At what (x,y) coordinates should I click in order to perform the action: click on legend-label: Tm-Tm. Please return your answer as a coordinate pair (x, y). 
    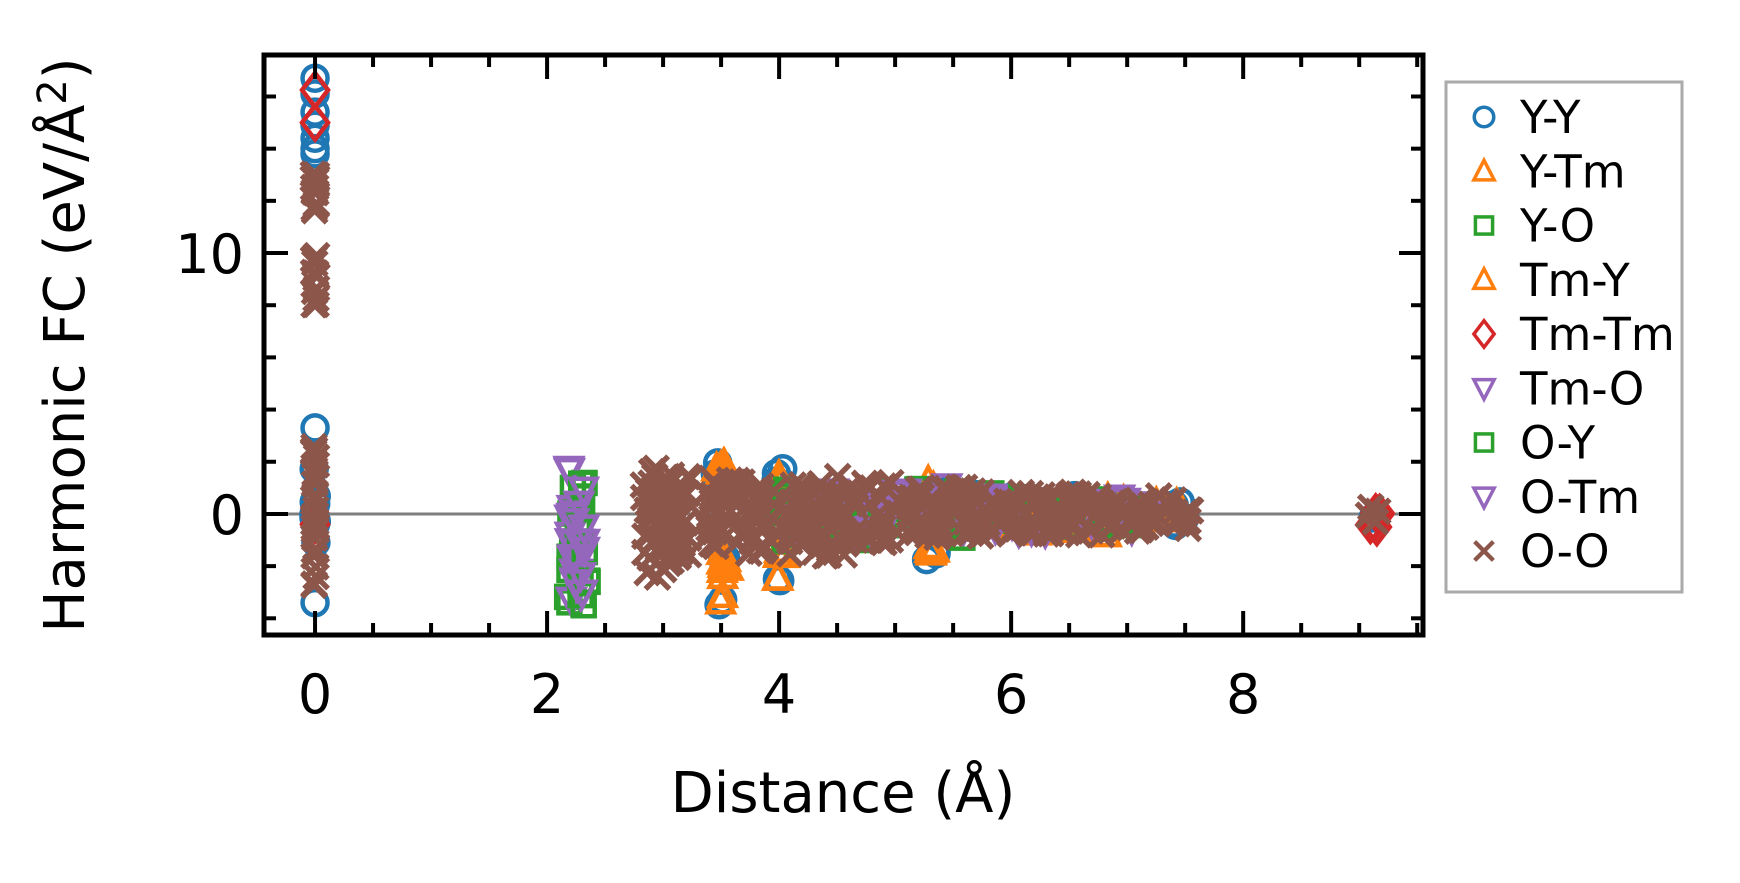
    Looking at the image, I should click on (1597, 334).